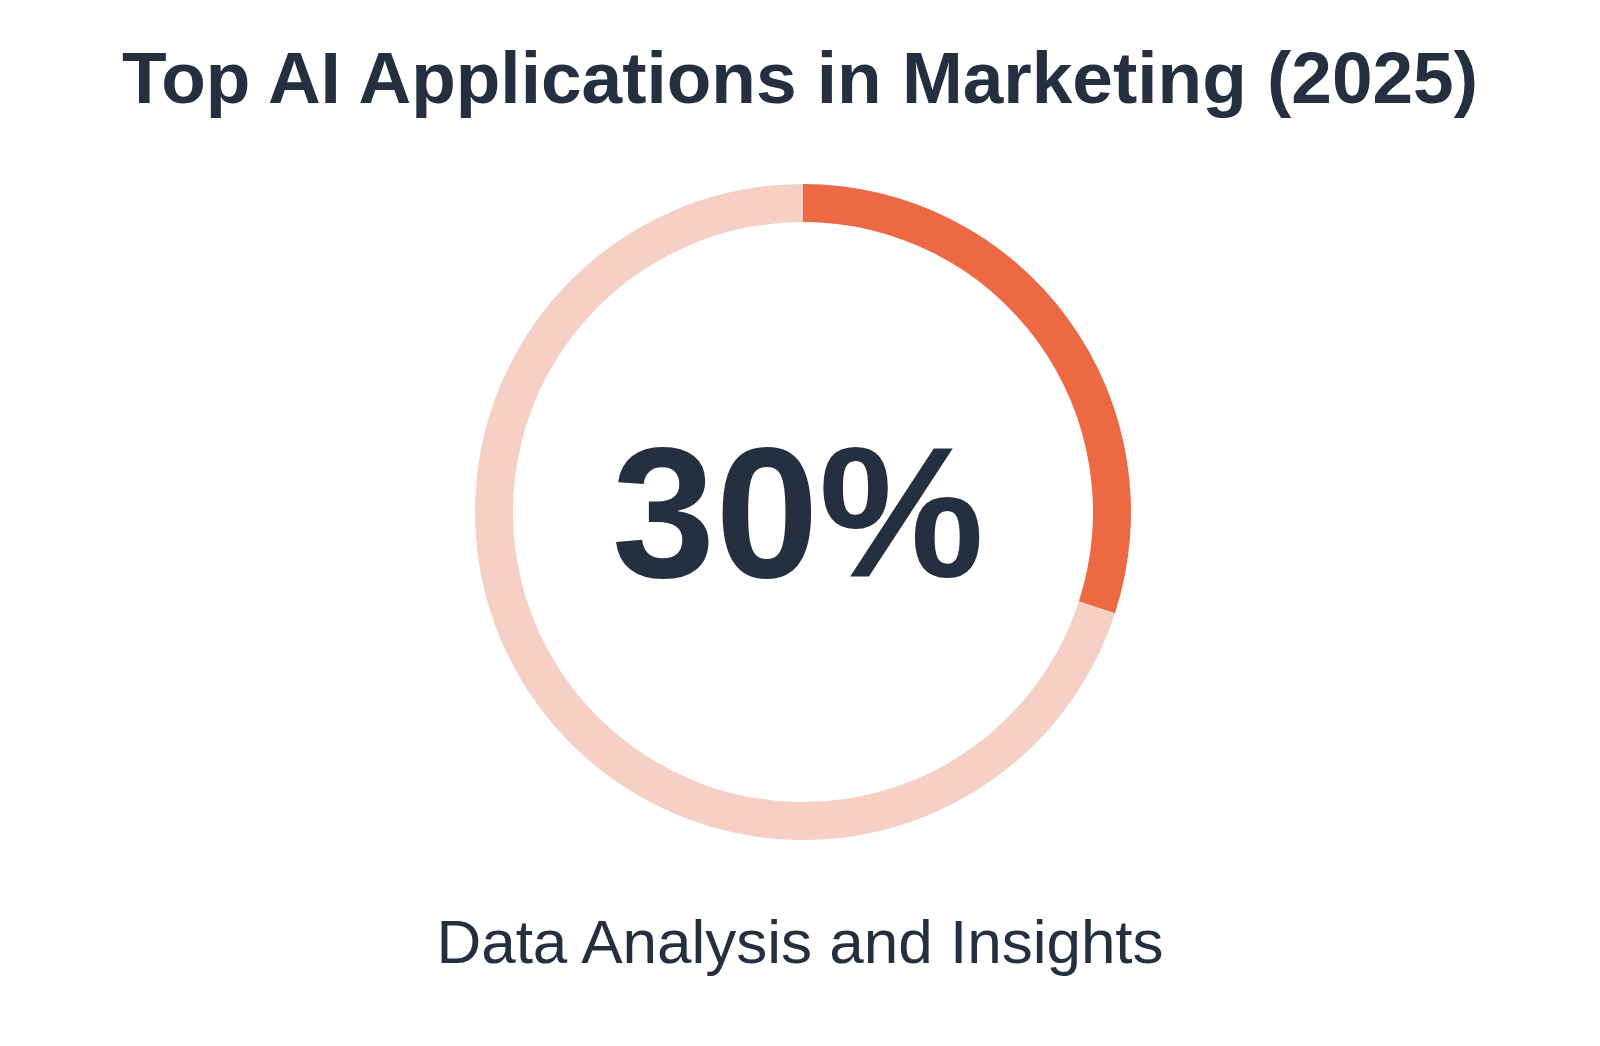  I want to click on text: 30%, so click(798, 512).